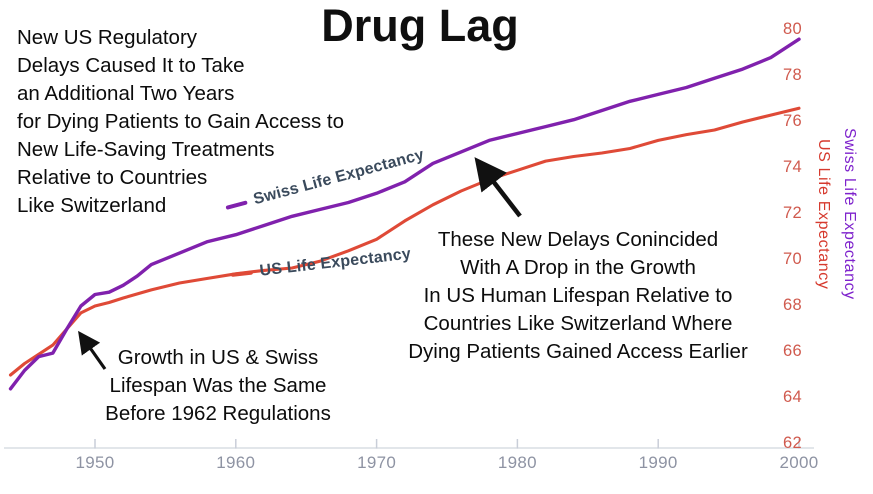 The image size is (873, 494). I want to click on y-tick-label: 74, so click(792, 167).